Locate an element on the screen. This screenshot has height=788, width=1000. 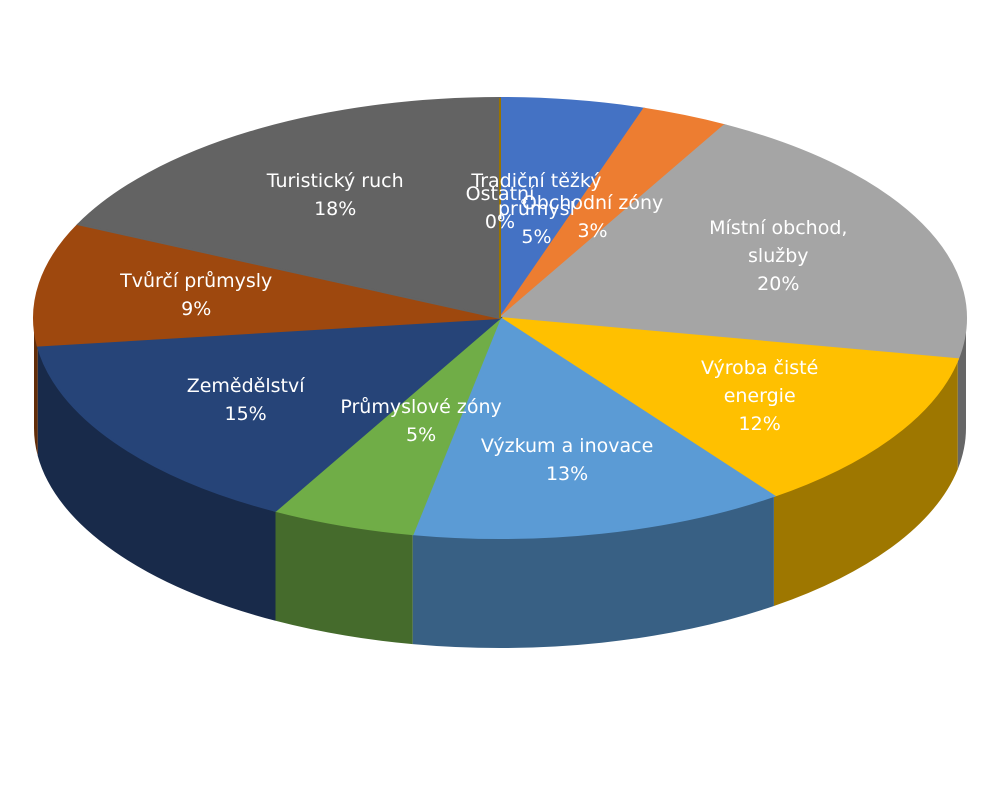
category-label: Tradiční těžký průmysl is located at coordinates (536, 195).